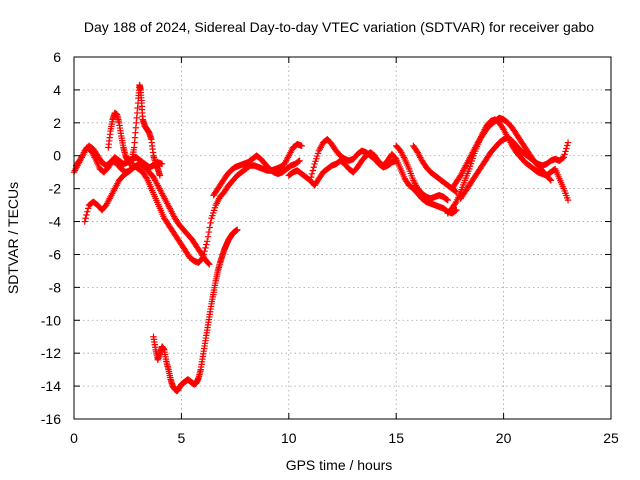 This screenshot has height=480, width=640. What do you see at coordinates (435, 169) in the screenshot?
I see `series-sat-j` at bounding box center [435, 169].